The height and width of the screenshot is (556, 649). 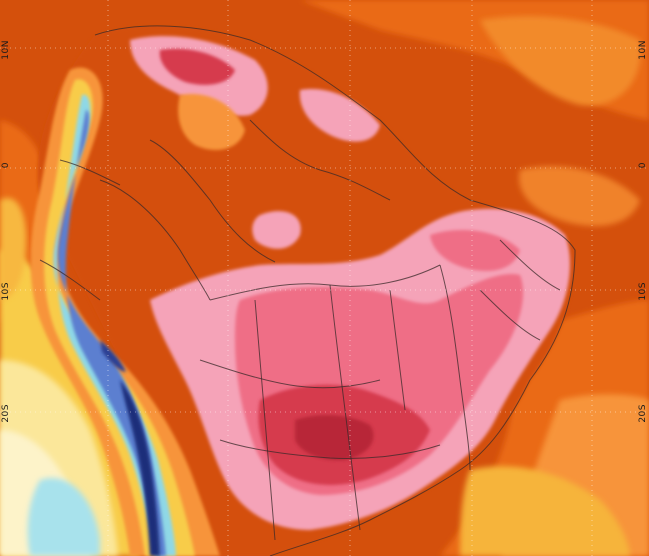 What do you see at coordinates (113, 356) in the screenshot?
I see `andes-navy-north` at bounding box center [113, 356].